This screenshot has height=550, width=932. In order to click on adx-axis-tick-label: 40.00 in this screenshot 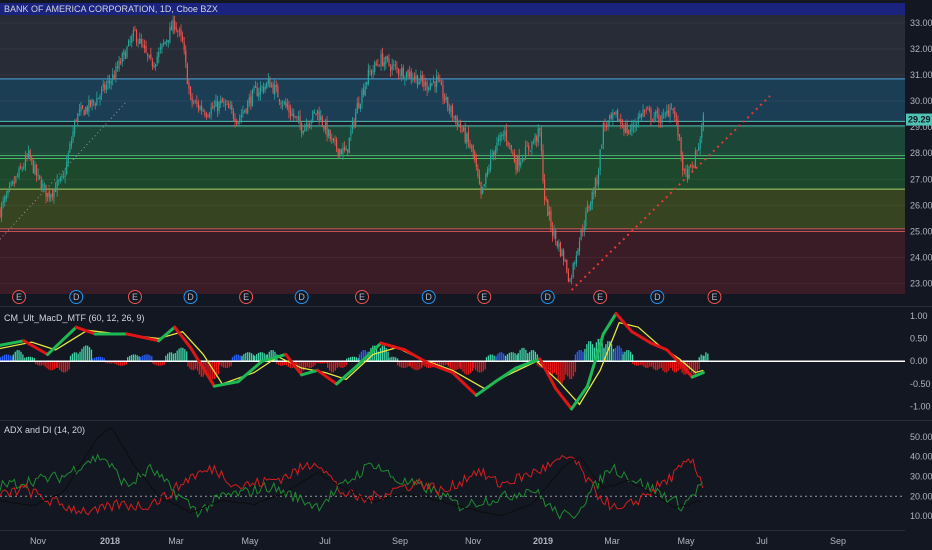, I will do `click(921, 457)`.